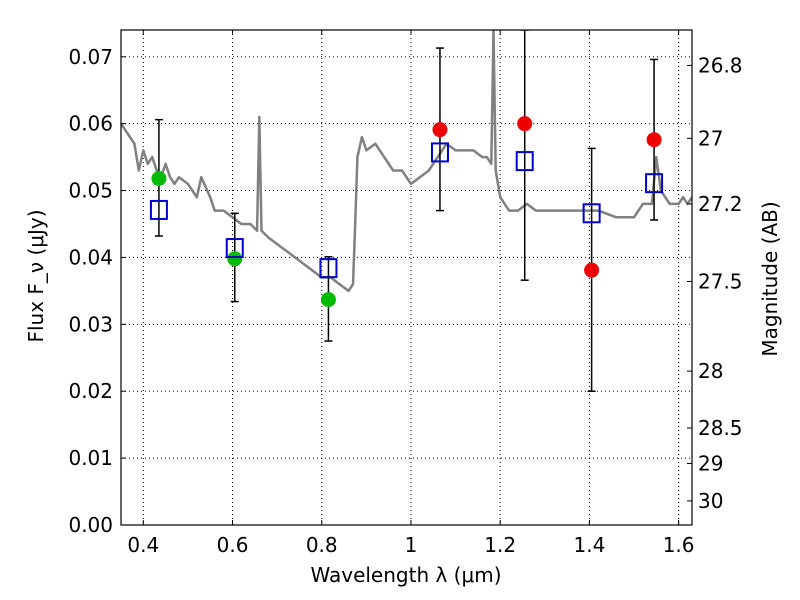  What do you see at coordinates (720, 204) in the screenshot?
I see `right-tick-label: 27.2` at bounding box center [720, 204].